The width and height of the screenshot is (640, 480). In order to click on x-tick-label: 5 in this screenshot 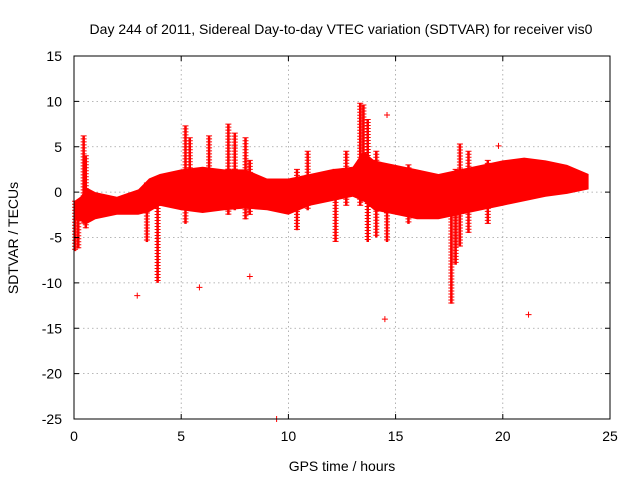, I will do `click(181, 436)`.